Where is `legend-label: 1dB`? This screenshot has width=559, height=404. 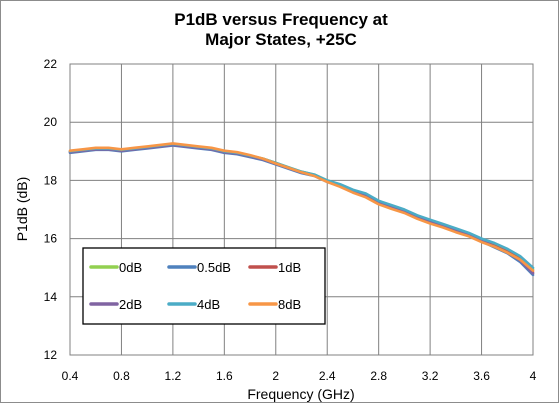 legend-label: 1dB is located at coordinates (289, 267).